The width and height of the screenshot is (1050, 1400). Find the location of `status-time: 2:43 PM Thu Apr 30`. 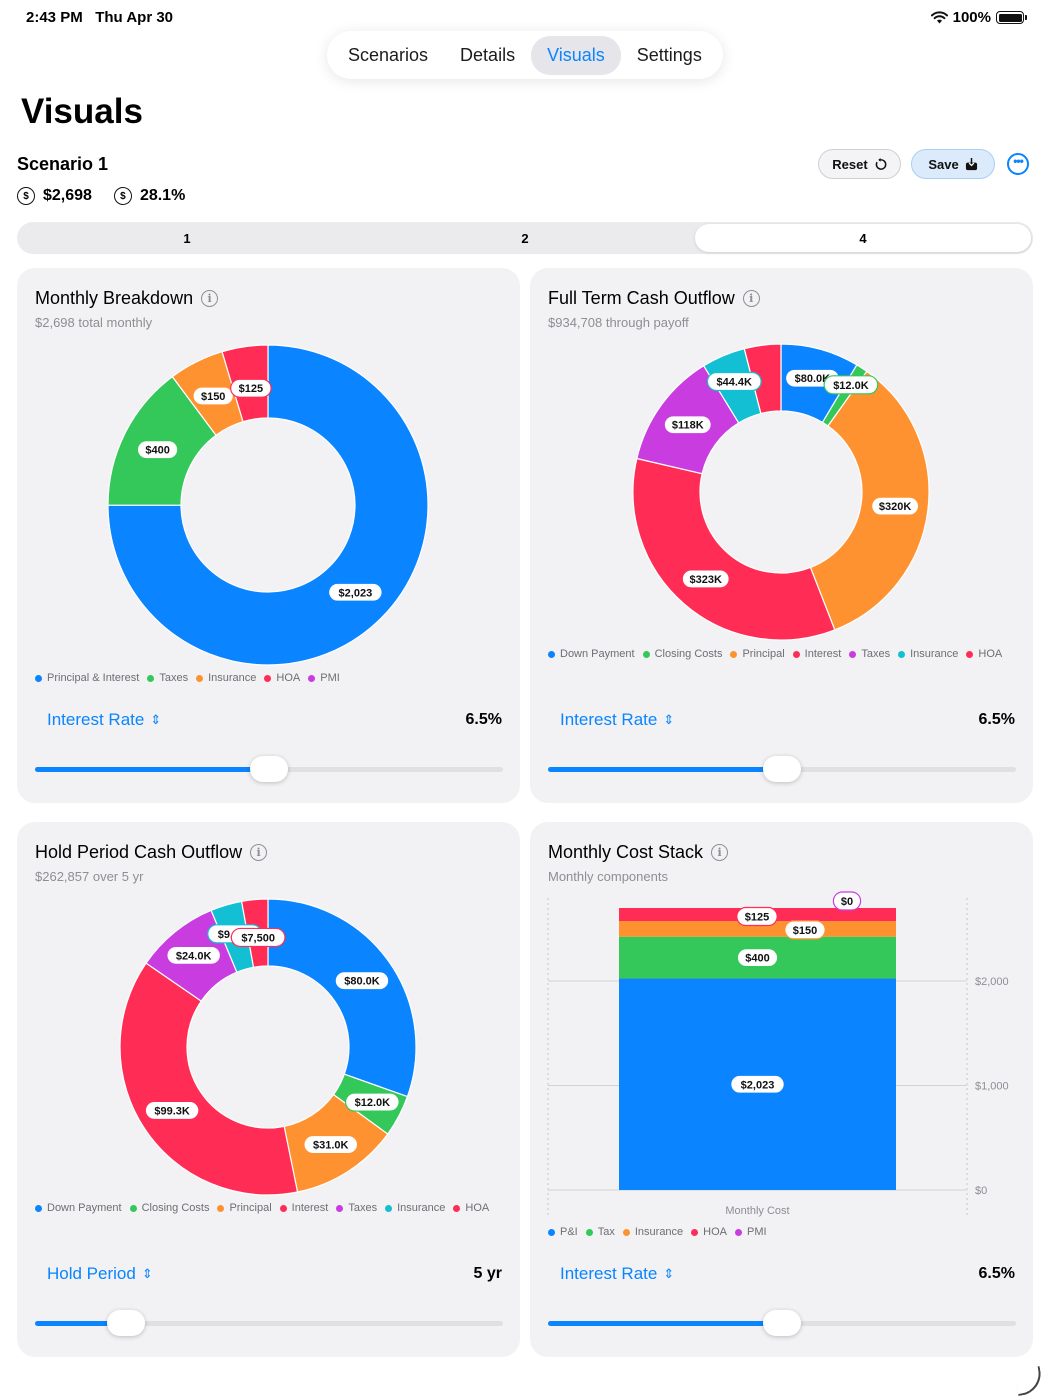

status-time: 2:43 PM Thu Apr 30 is located at coordinates (99, 17).